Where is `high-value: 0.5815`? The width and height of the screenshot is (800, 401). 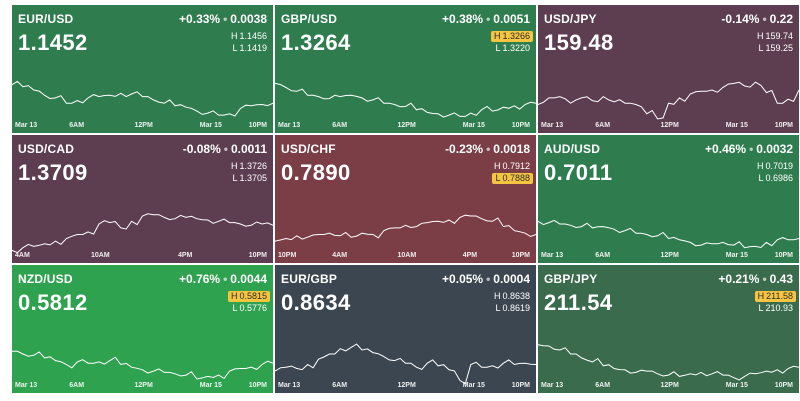
high-value: 0.5815 is located at coordinates (253, 296).